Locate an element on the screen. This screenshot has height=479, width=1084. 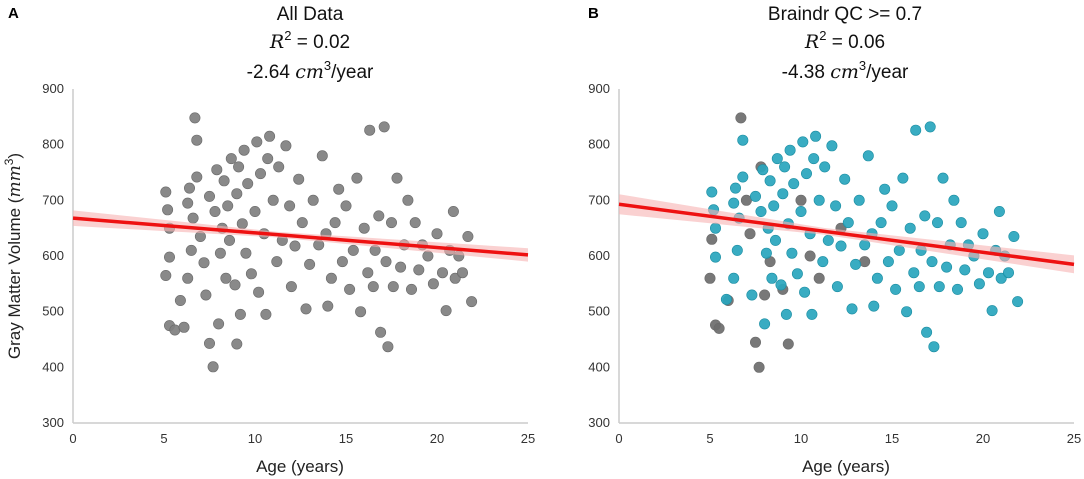
panel-b-y-tick-label: 800 is located at coordinates (599, 144).